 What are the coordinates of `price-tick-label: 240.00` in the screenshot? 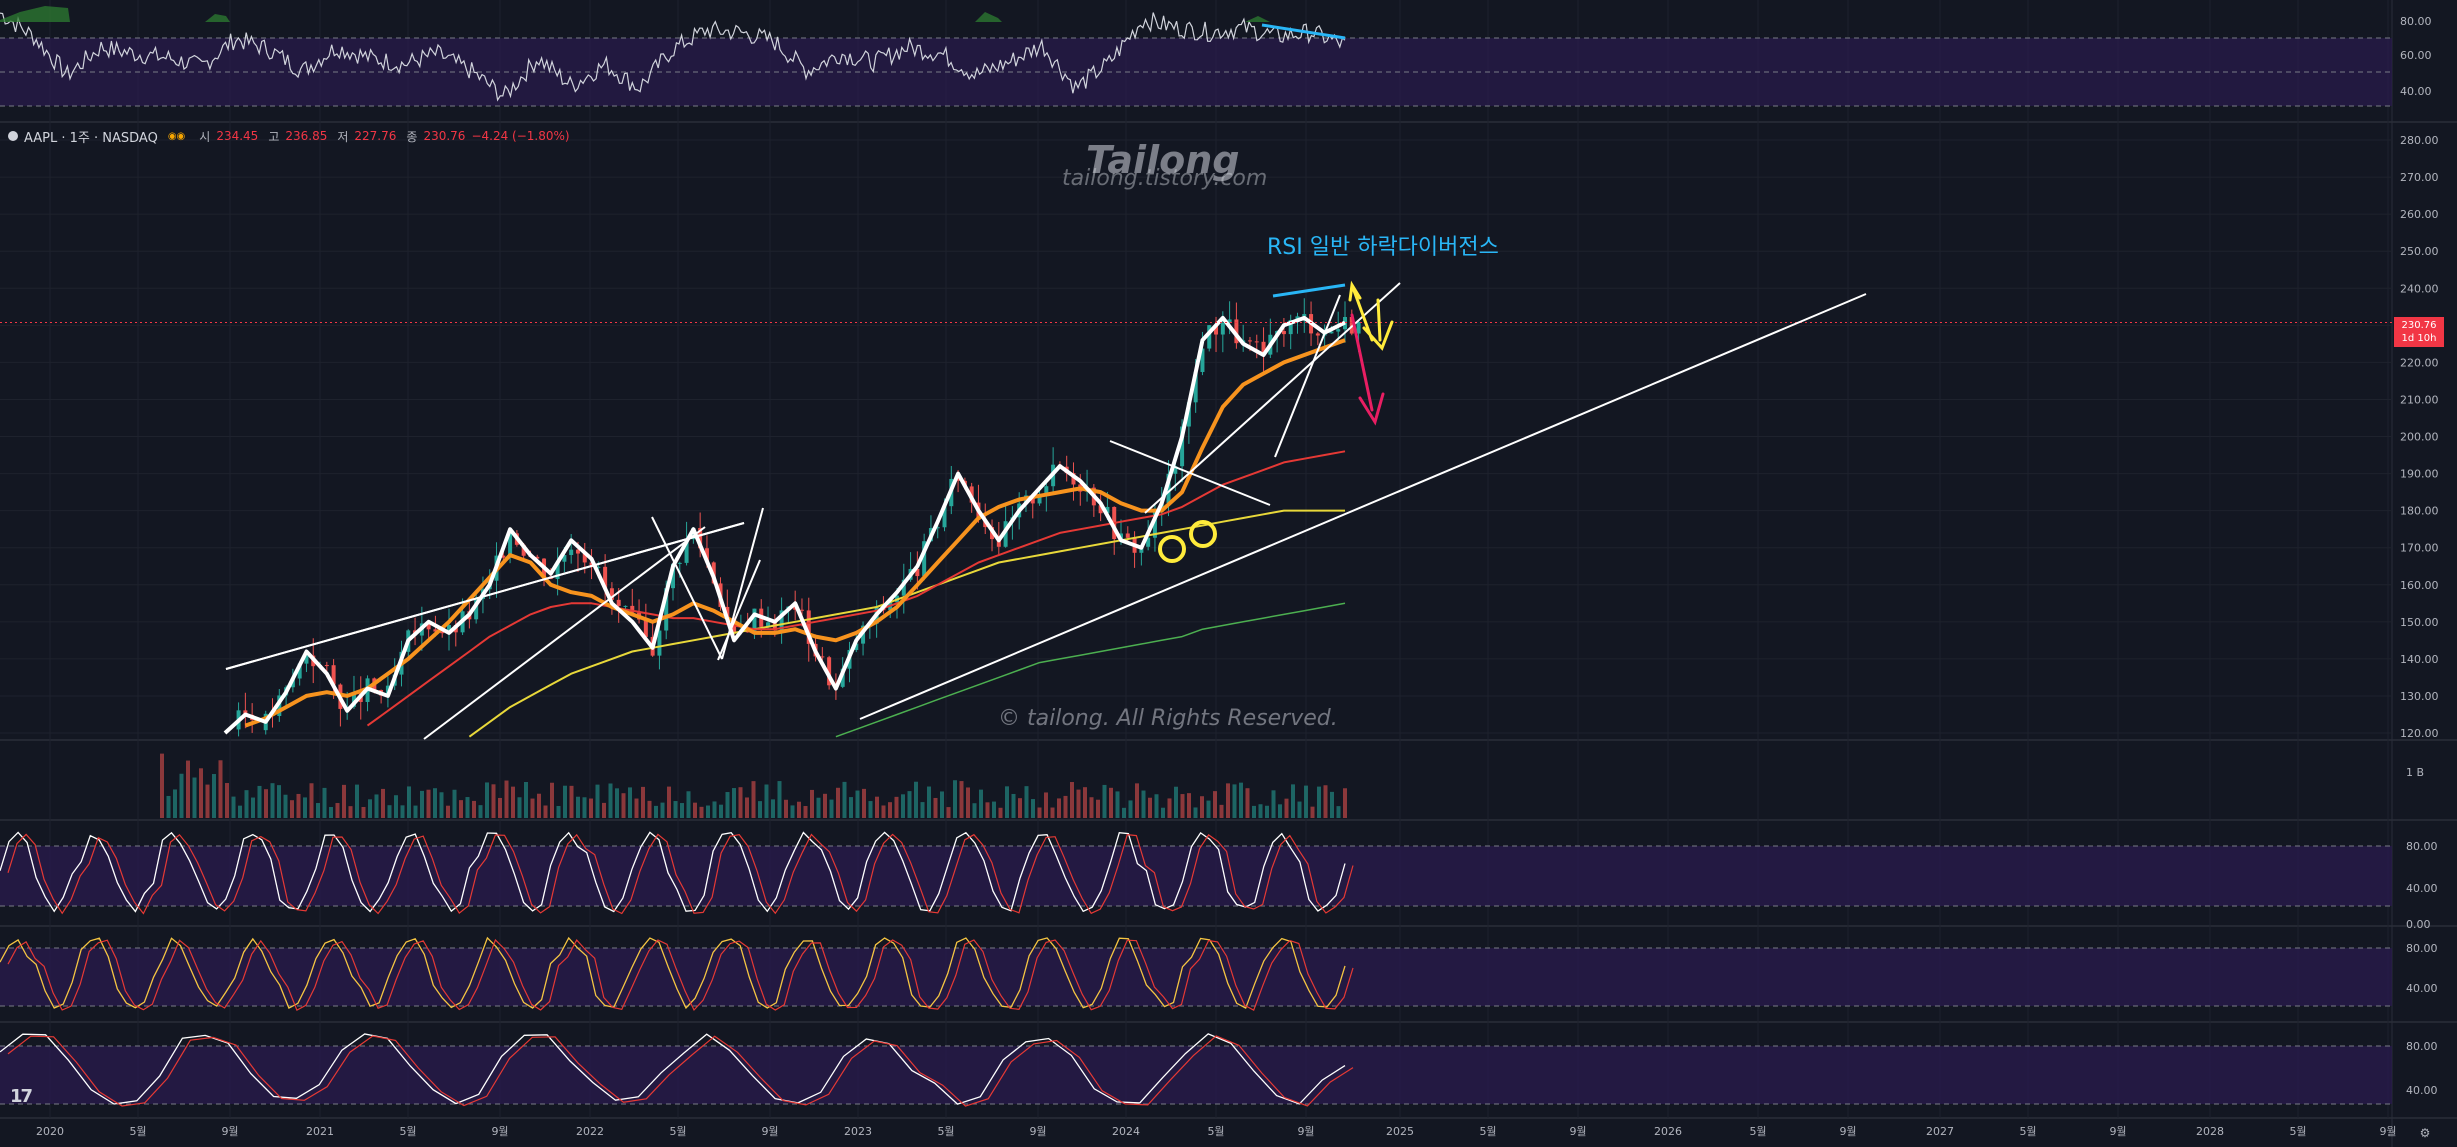 It's located at (2419, 288).